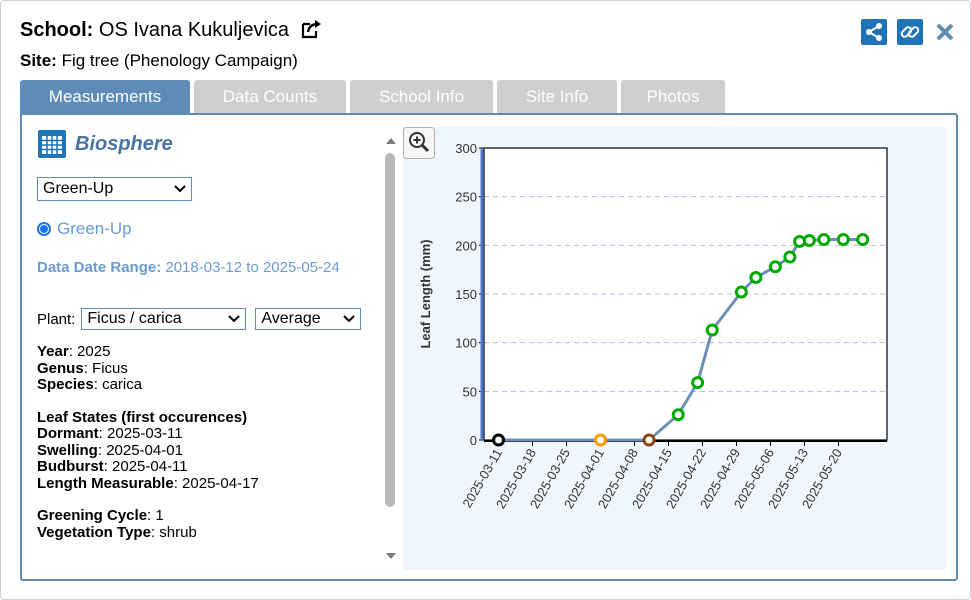  I want to click on zoom-in-icon, so click(419, 143).